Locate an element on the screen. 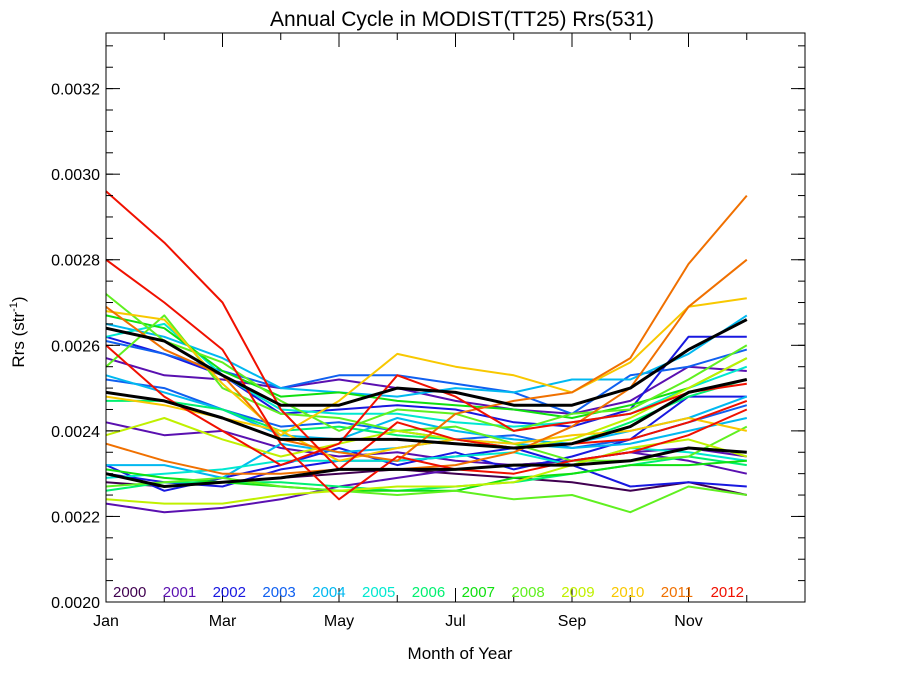  legend-item-2007: 2007 is located at coordinates (478, 592).